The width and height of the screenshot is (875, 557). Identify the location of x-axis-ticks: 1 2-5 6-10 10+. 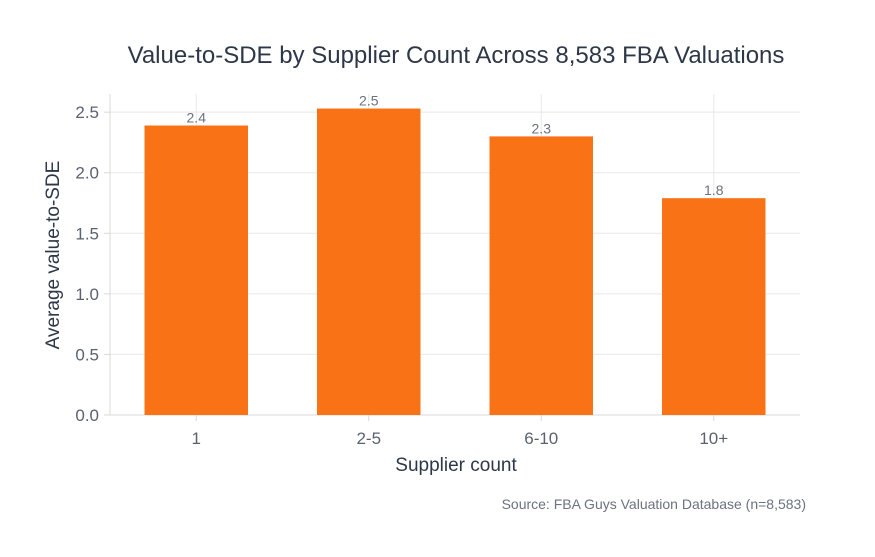
(460, 431).